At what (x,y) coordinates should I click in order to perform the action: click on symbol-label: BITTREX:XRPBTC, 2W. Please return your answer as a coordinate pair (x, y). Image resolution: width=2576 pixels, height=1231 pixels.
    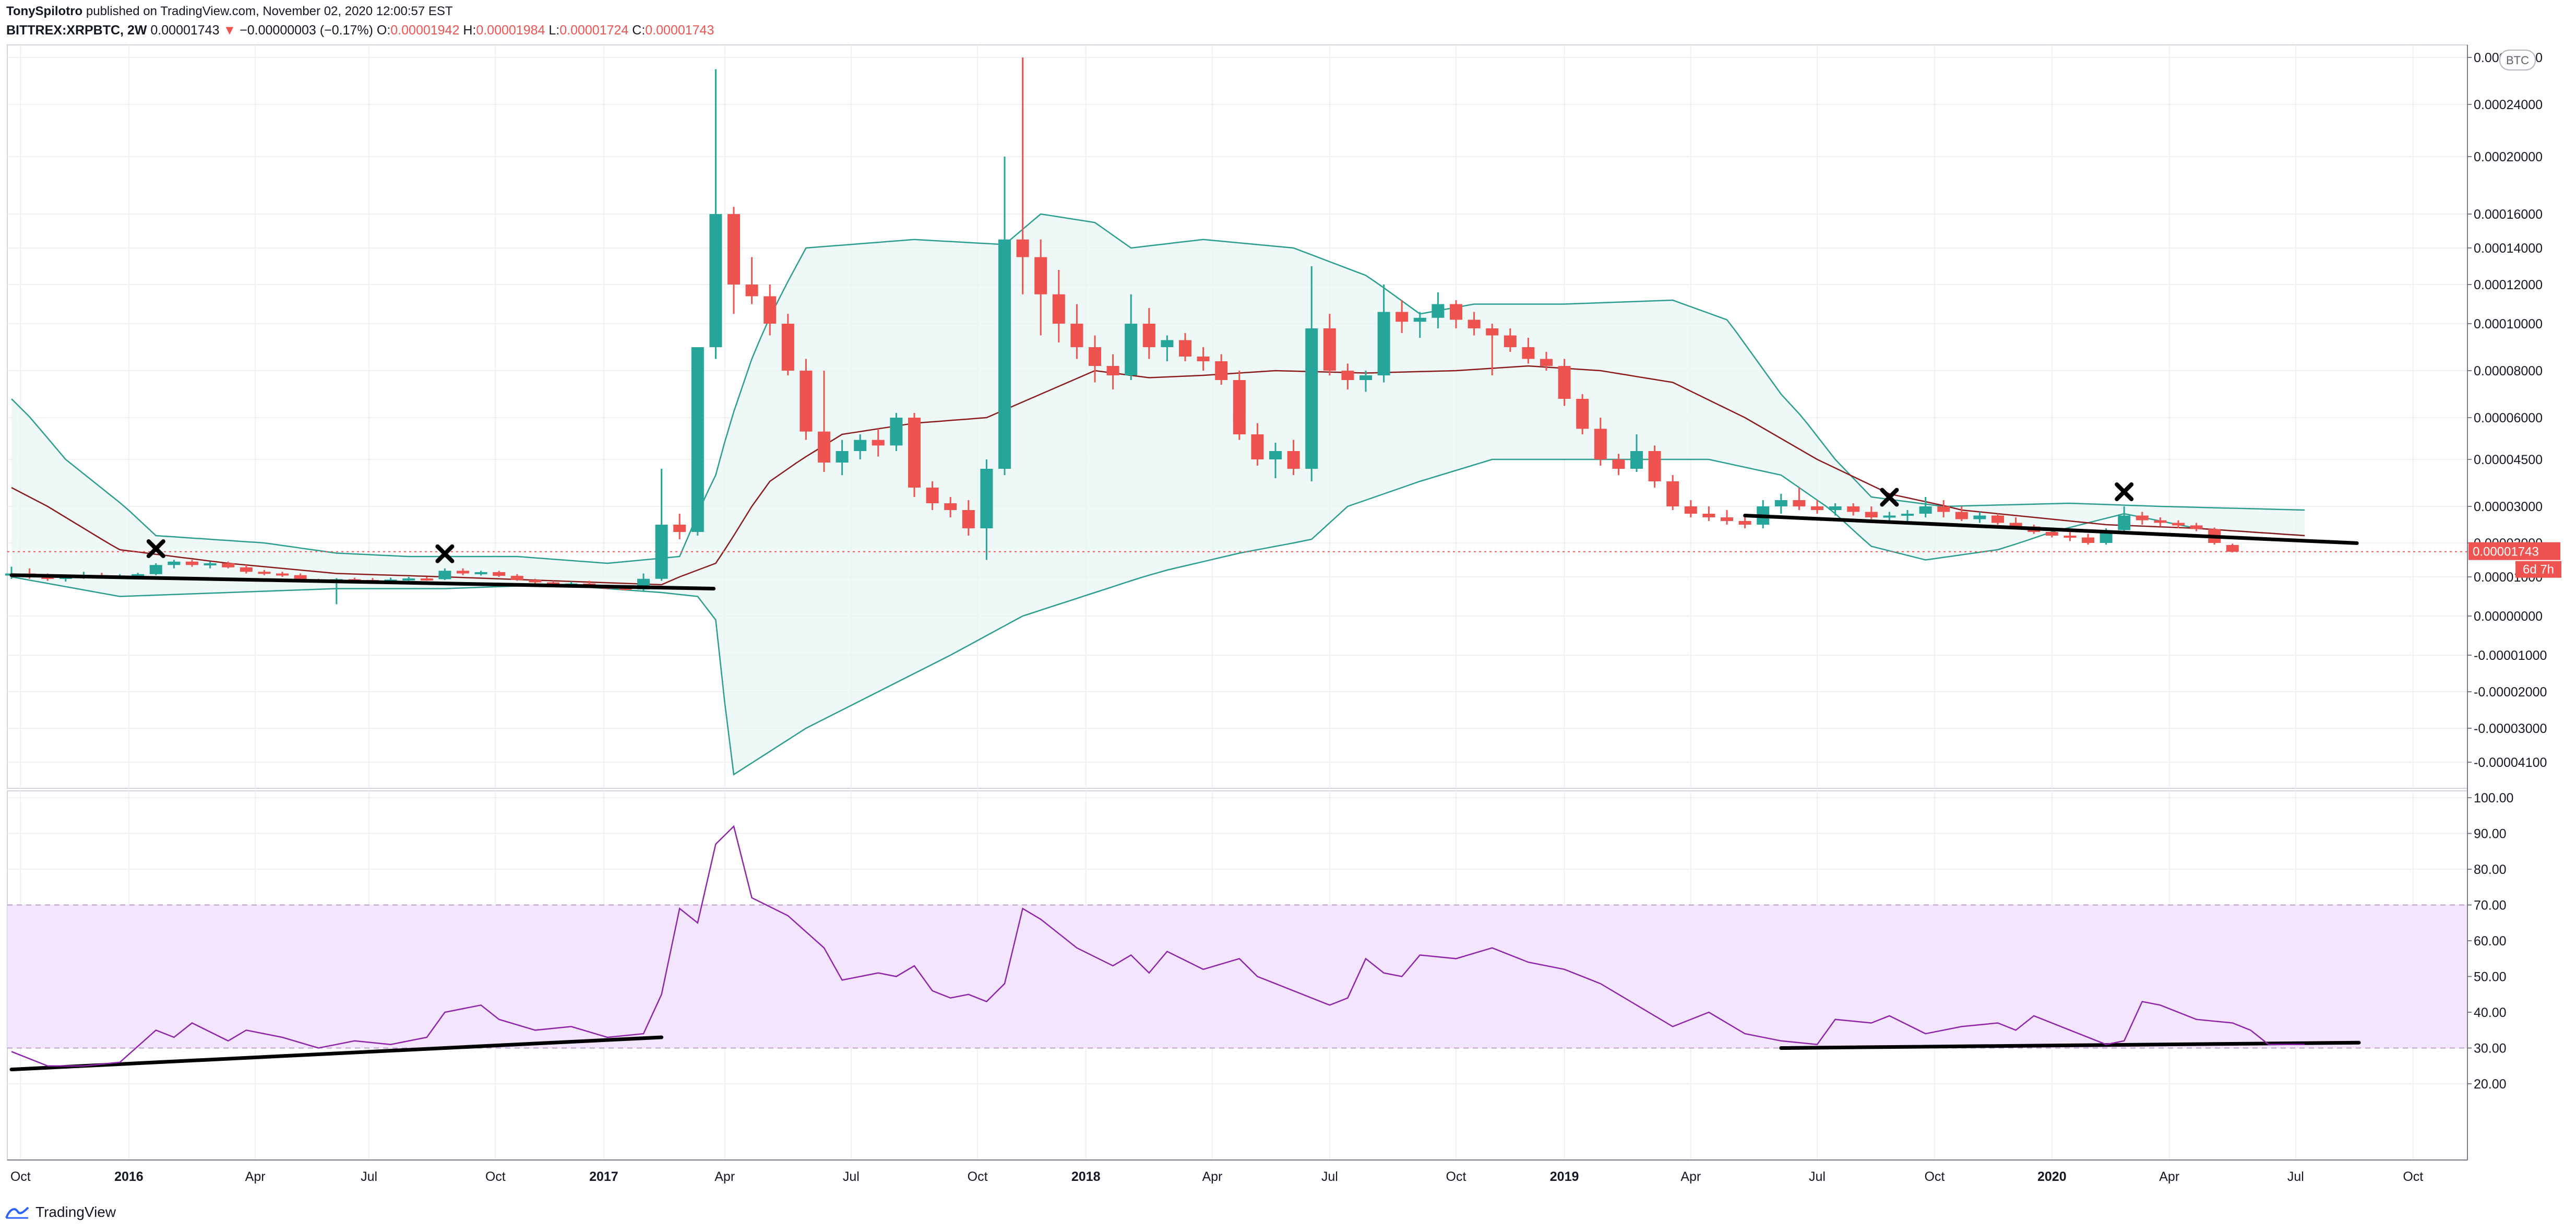
    Looking at the image, I should click on (76, 30).